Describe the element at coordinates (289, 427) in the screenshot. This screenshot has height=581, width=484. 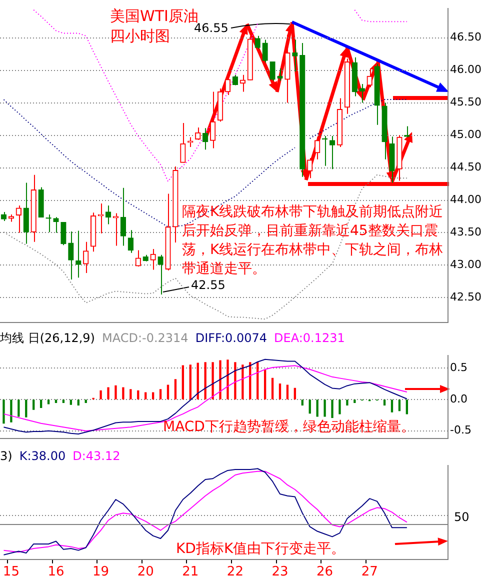
I see `annotation: MACD下行趋势暂缓，绿色动能柱缩量。` at that location.